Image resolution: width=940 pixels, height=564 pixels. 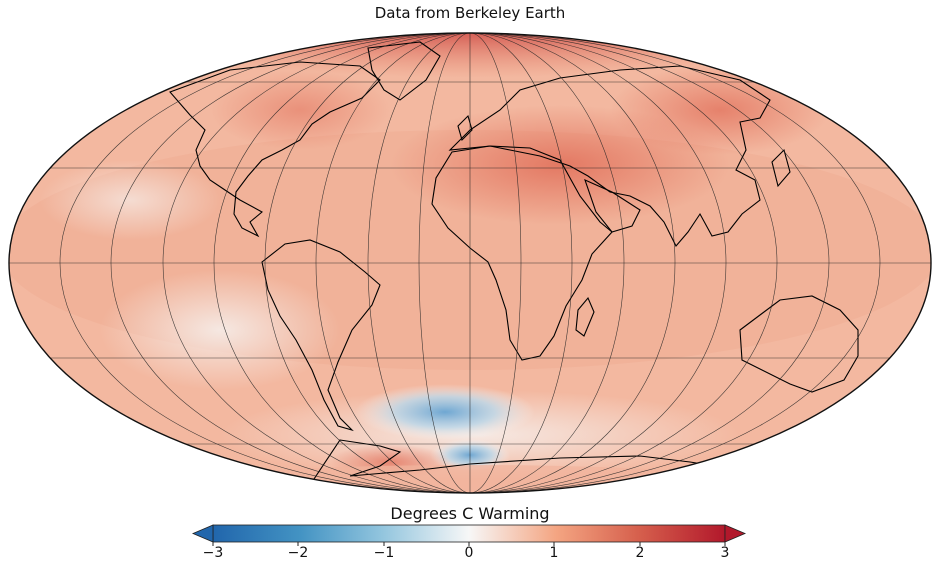 What do you see at coordinates (470, 13) in the screenshot?
I see `map-subtitle: Data from Berkeley Earth` at bounding box center [470, 13].